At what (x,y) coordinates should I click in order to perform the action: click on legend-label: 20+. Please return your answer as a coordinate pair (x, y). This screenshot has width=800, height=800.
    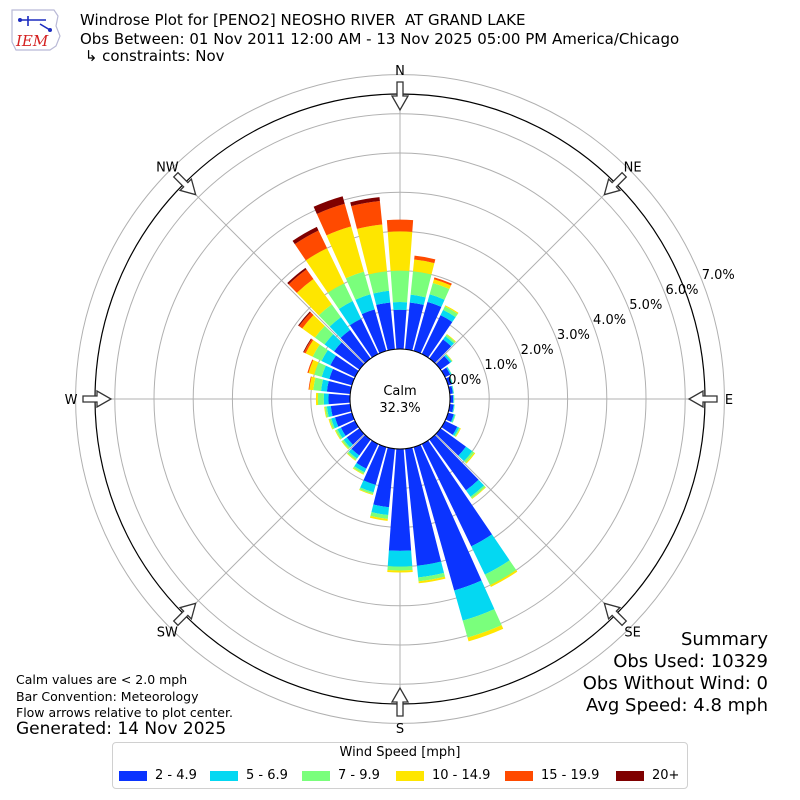
    Looking at the image, I should click on (666, 775).